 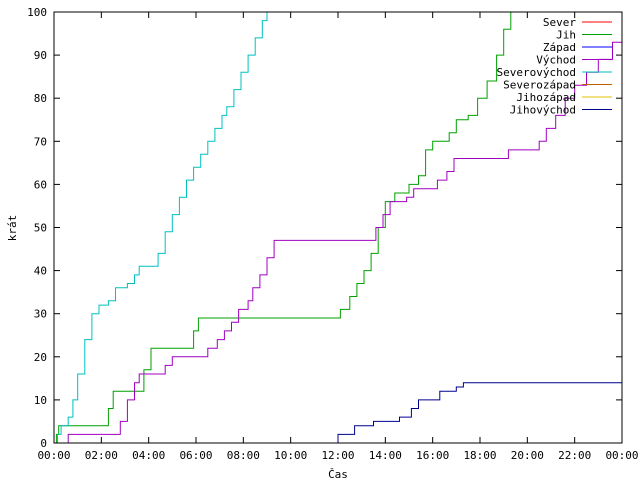 I want to click on y-tick-label: 80, so click(x=40, y=98).